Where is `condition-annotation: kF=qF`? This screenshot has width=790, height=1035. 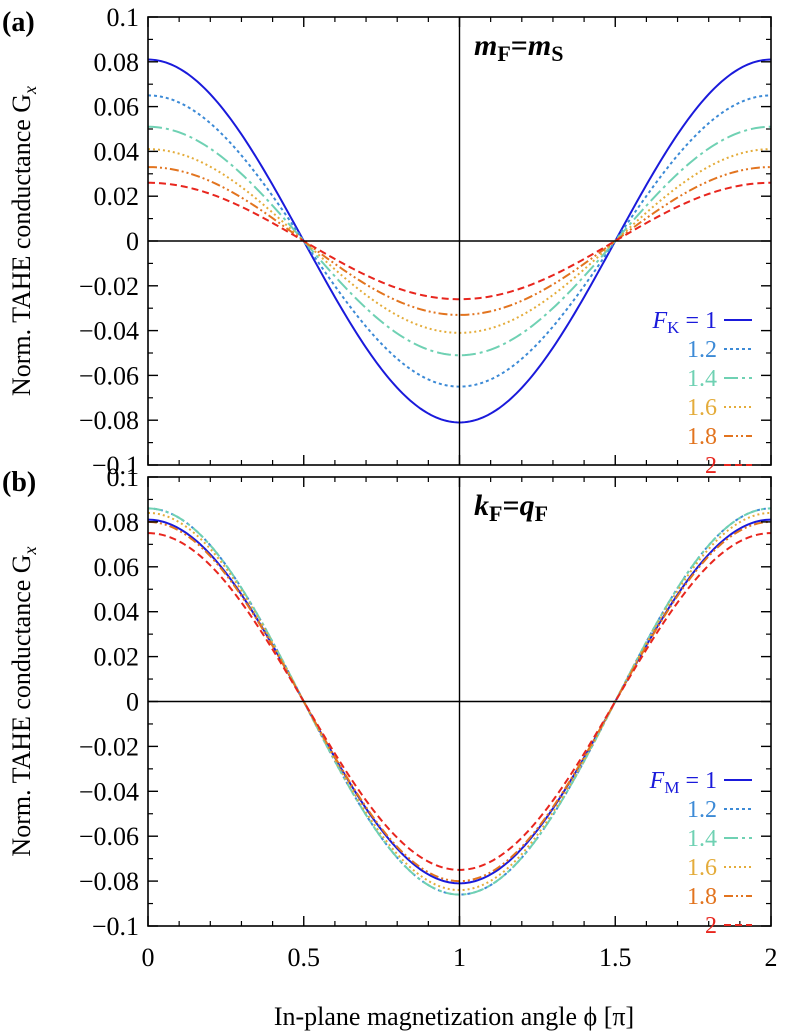 condition-annotation: kF=qF is located at coordinates (511, 507).